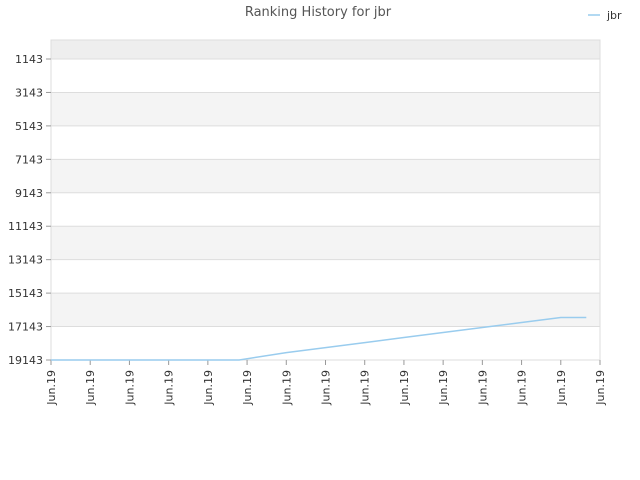 This screenshot has height=480, width=640. What do you see at coordinates (29, 193) in the screenshot?
I see `y-tick-label: 9143` at bounding box center [29, 193].